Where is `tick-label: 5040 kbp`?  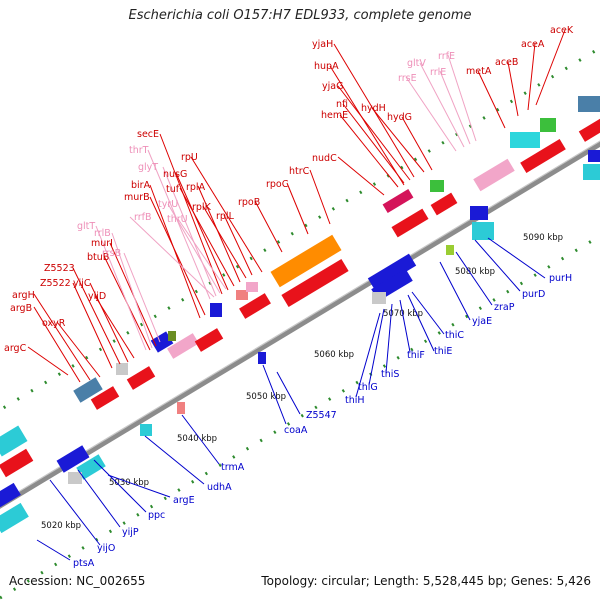
tick-label: 5040 kbp is located at coordinates (197, 439).